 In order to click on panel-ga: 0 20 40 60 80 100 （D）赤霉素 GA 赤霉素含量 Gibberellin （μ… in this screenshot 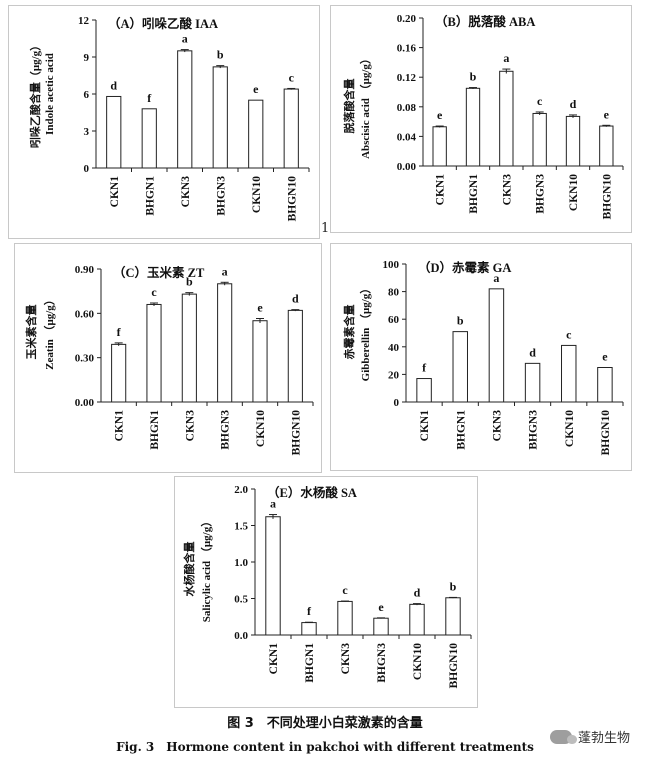, I will do `click(481, 357)`.